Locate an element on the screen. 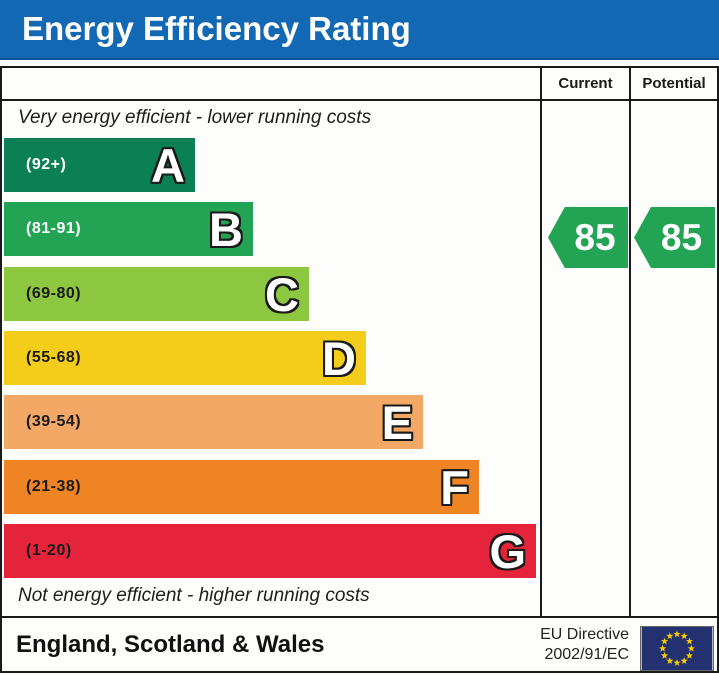 The image size is (719, 675). band-a-range-label: (92+) is located at coordinates (46, 164).